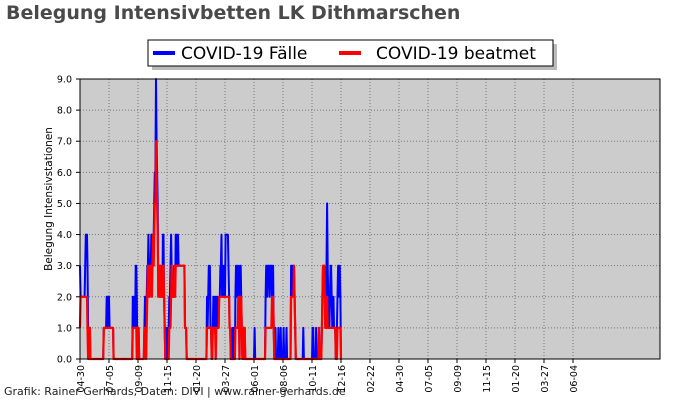  Describe the element at coordinates (49, 199) in the screenshot. I see `y-axis-label: Belegung Intensivstationen` at that location.